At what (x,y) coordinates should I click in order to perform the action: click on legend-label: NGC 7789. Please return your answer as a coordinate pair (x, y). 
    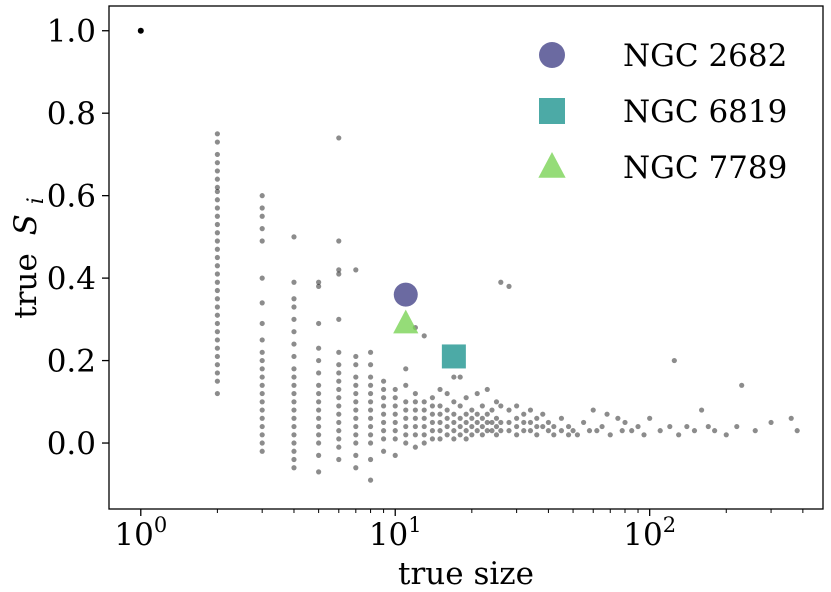
    Looking at the image, I should click on (705, 168).